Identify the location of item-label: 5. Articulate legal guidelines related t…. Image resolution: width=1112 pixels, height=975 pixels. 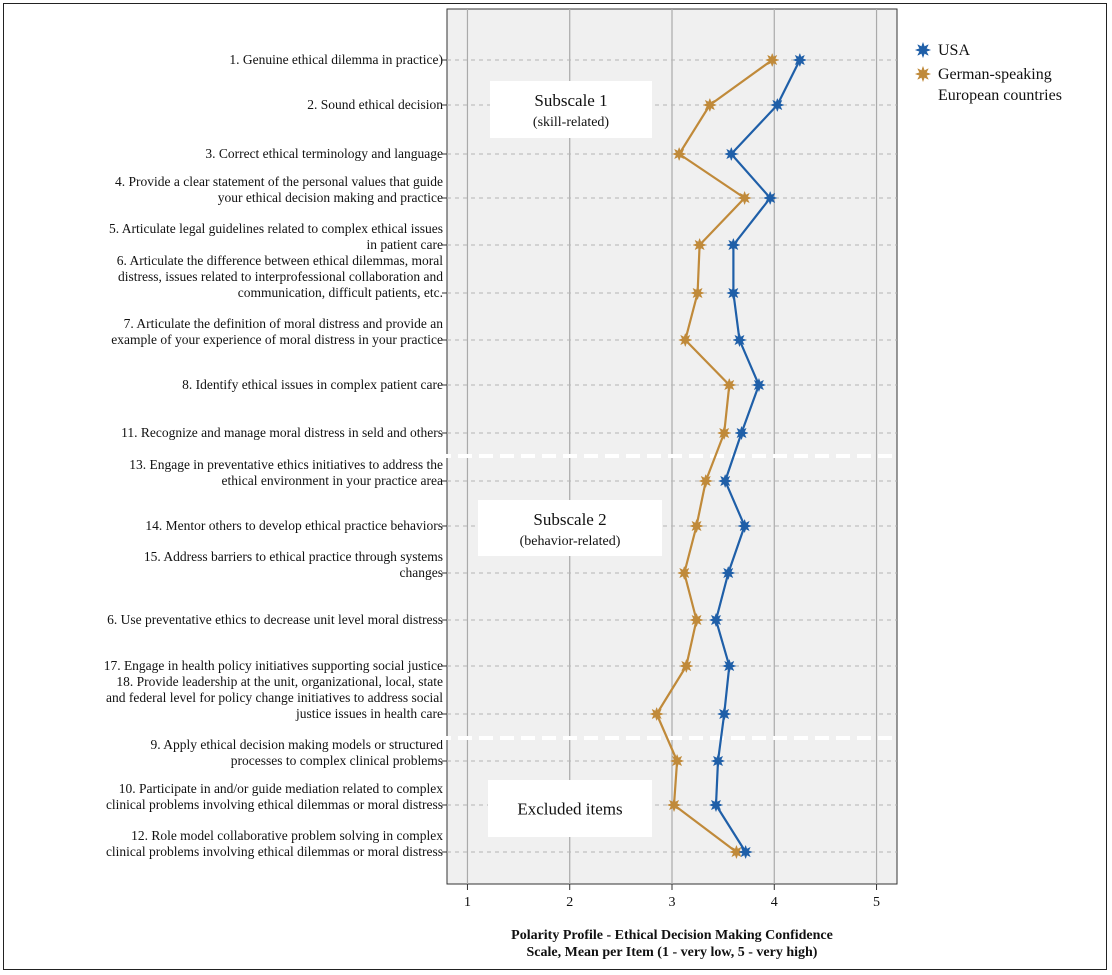
(276, 228).